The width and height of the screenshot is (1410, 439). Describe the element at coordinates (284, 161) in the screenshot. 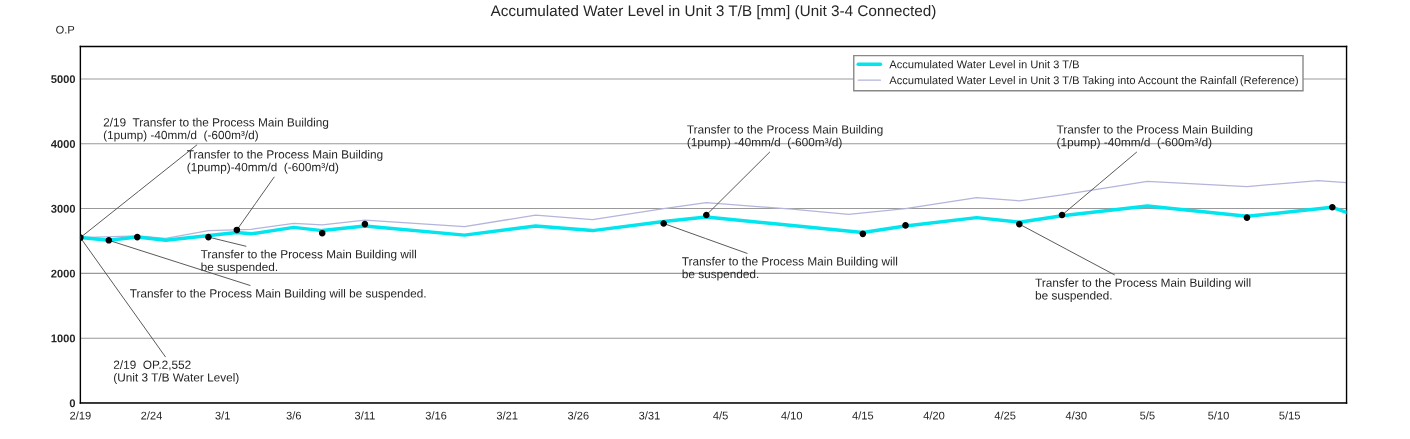

I see `annotation: Transfer to the Process Main Building (1pump)-40mm/d (-600m³/d)` at that location.